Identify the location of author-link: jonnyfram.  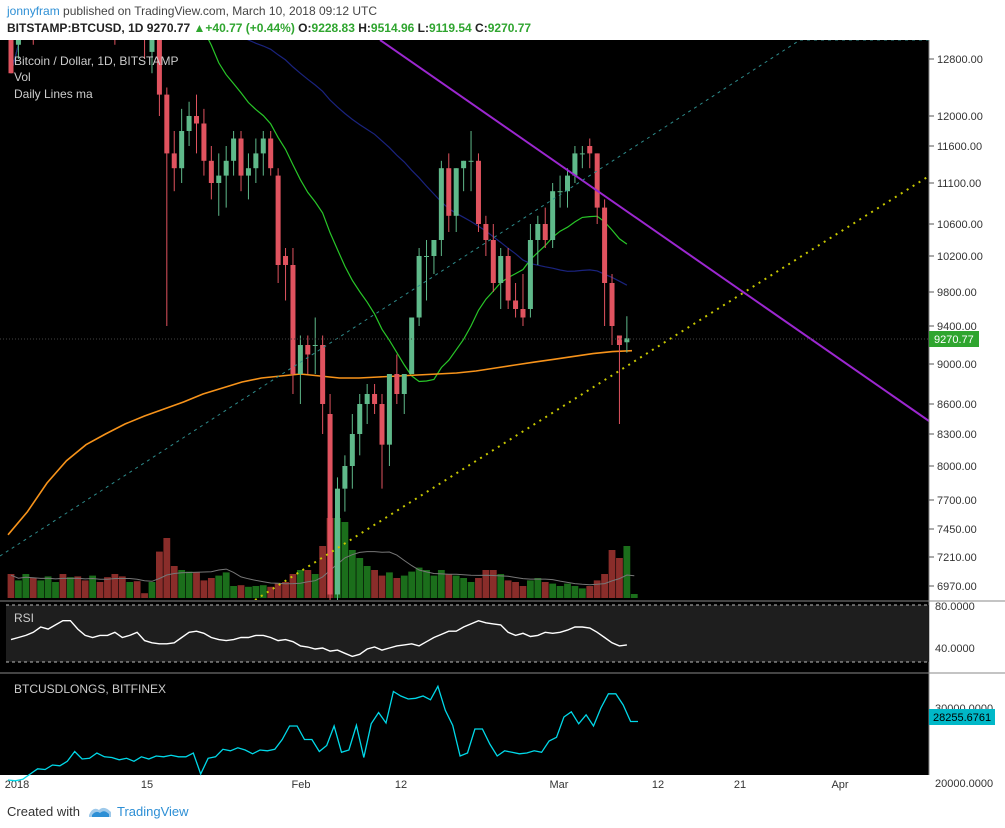
(33, 11).